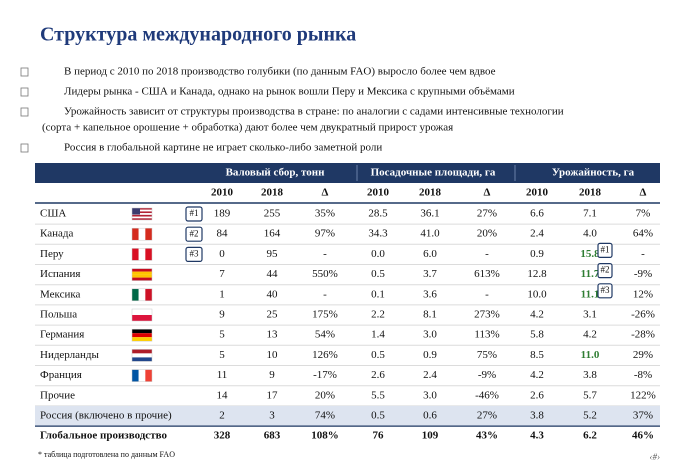 The width and height of the screenshot is (680, 472). What do you see at coordinates (194, 213) in the screenshot?
I see `rank-badge: #1` at bounding box center [194, 213].